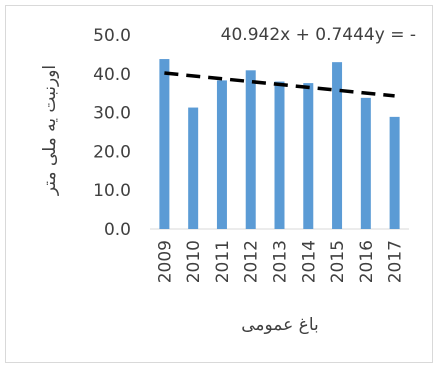 This screenshot has height=368, width=438. Describe the element at coordinates (280, 325) in the screenshot. I see `x-axis-title: باغ عمومی` at that location.